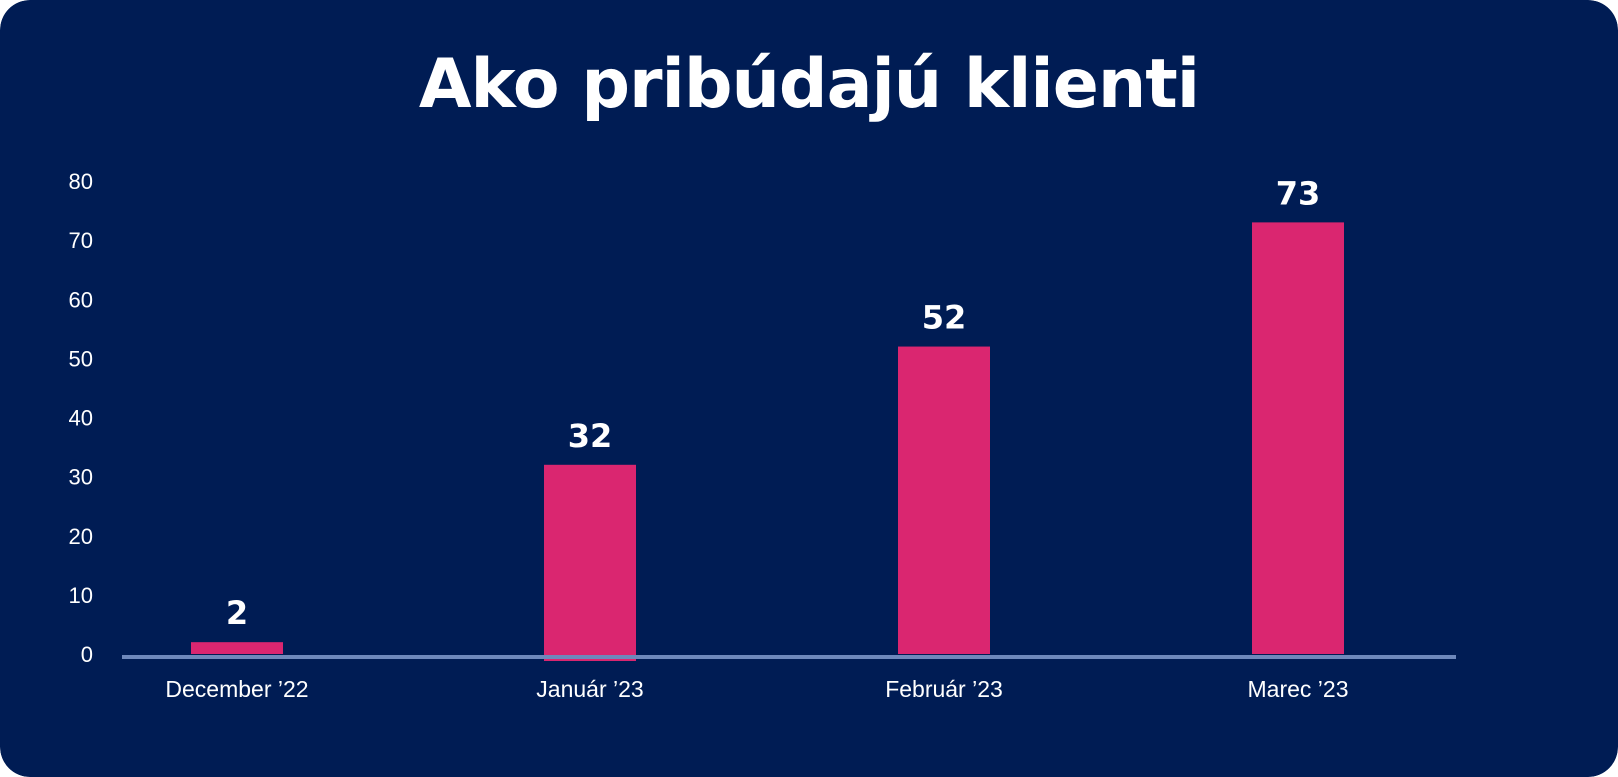 The height and width of the screenshot is (777, 1618). What do you see at coordinates (87, 654) in the screenshot?
I see `y-tick-label: 0` at bounding box center [87, 654].